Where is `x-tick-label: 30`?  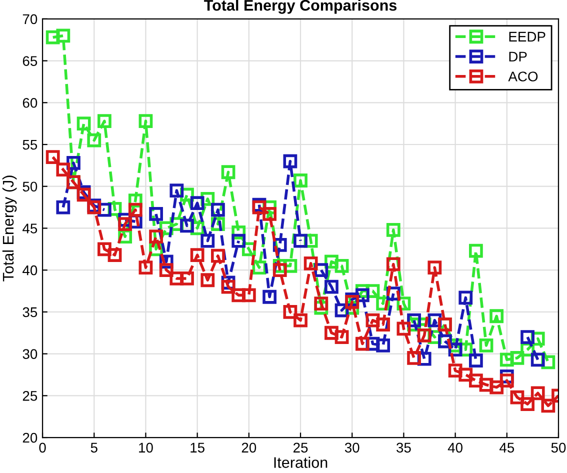 x-tick-label: 30 is located at coordinates (352, 447).